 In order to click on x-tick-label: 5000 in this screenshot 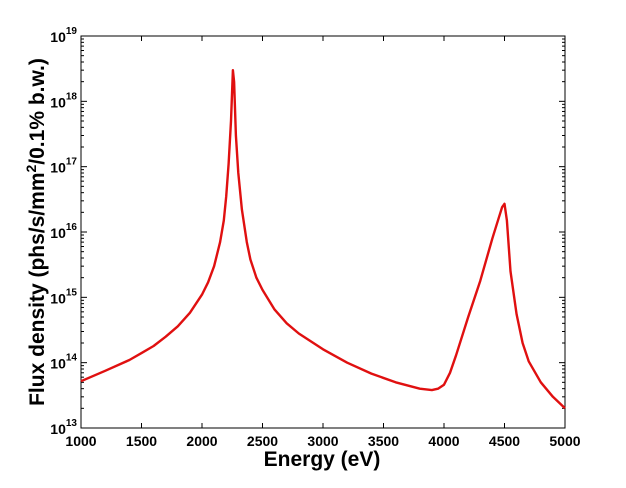, I will do `click(564, 441)`.